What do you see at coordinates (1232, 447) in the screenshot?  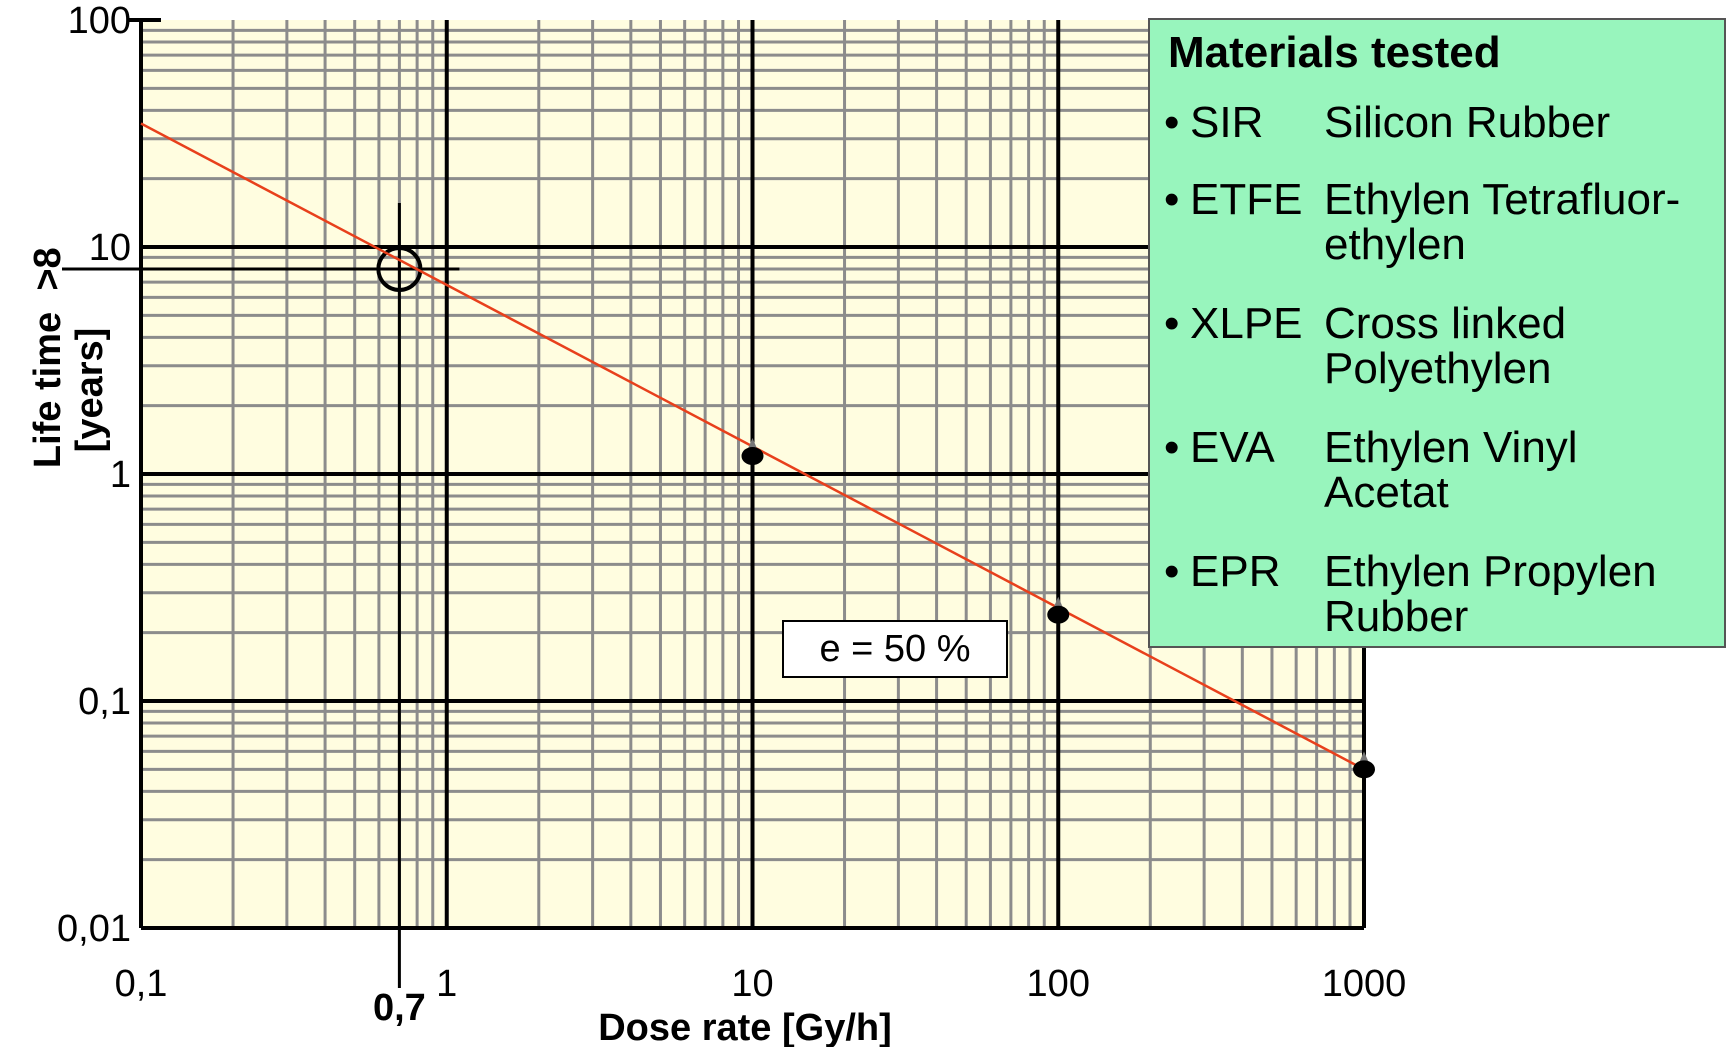 I see `legend-abbreviation: EVA` at bounding box center [1232, 447].